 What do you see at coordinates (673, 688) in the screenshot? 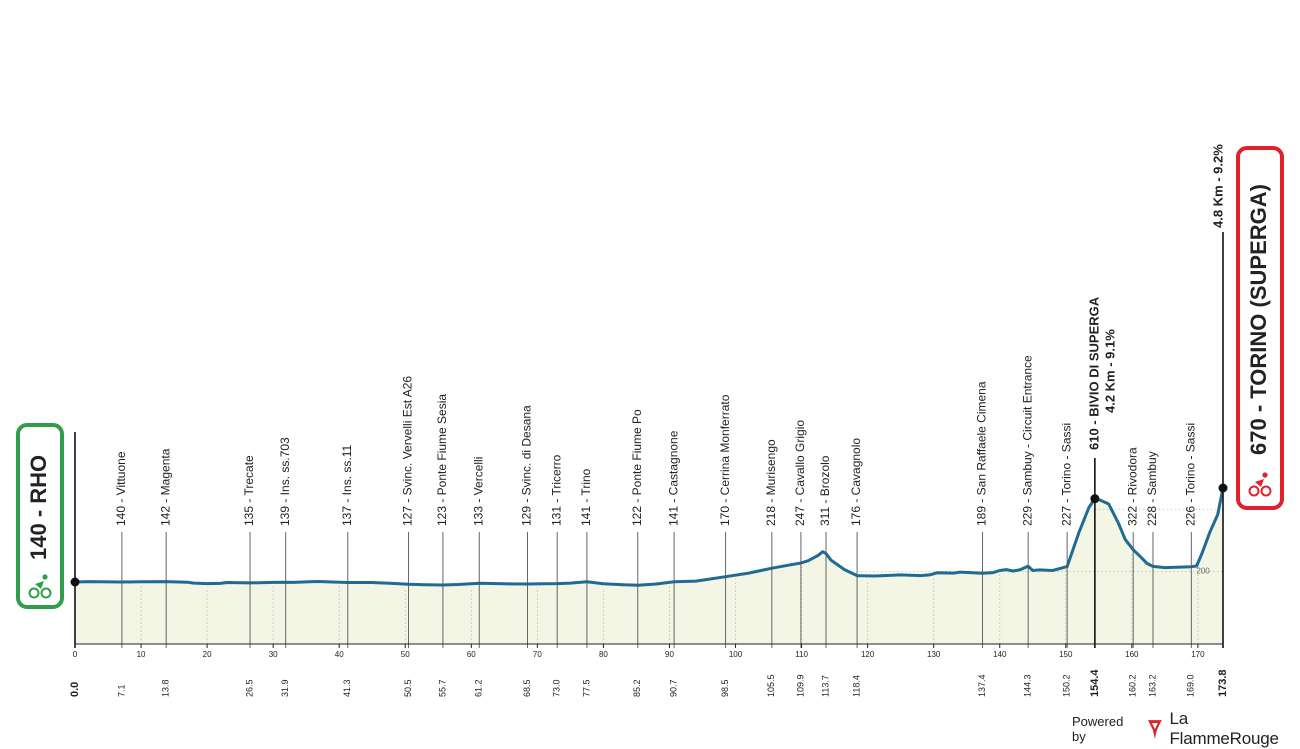
I see `place-km-label: 90.7` at bounding box center [673, 688].